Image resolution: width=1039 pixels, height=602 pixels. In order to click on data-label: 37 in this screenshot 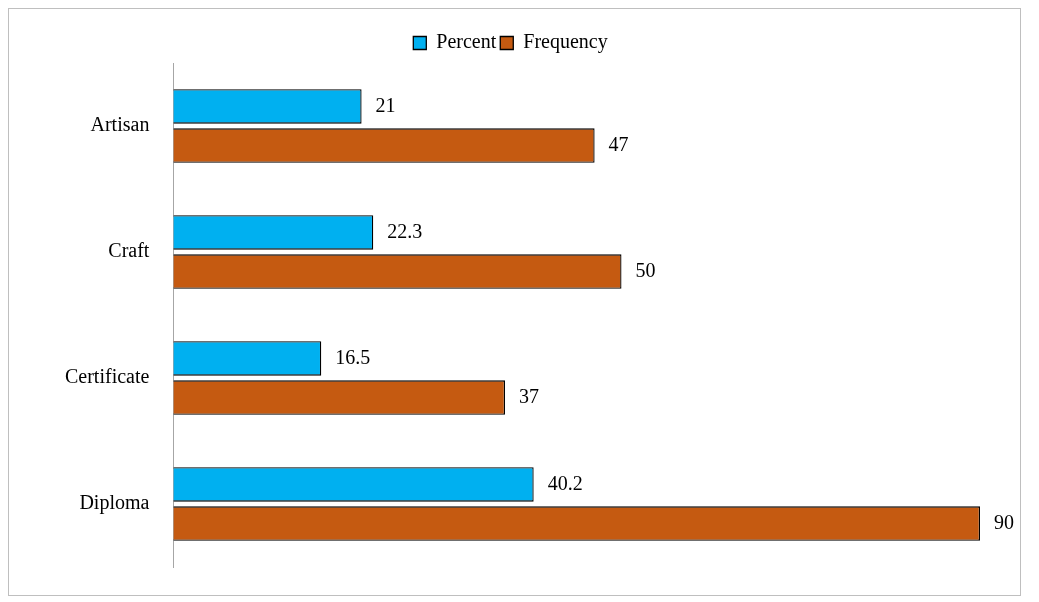, I will do `click(529, 395)`.